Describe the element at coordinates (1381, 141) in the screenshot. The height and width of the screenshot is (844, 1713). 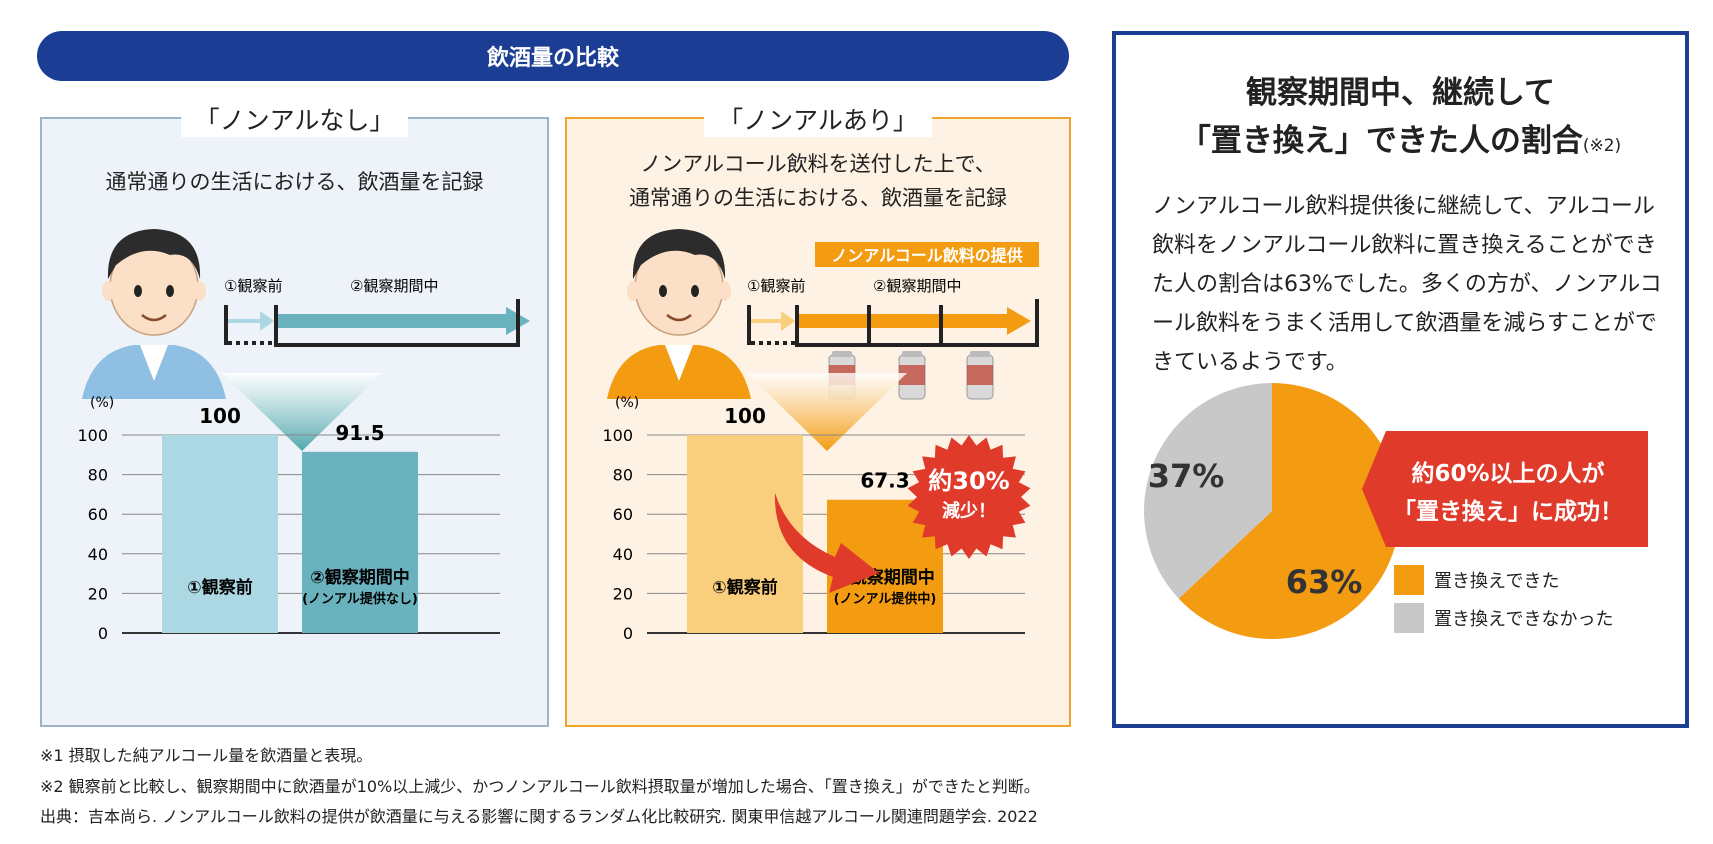
I see `right-title-line2-text: 「置き換え」できた人の割合` at that location.